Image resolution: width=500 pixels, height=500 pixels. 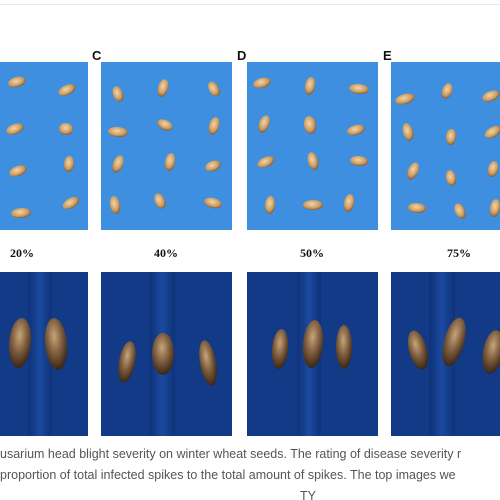 What do you see at coordinates (453, 354) in the screenshot?
I see `seed-closeup-75-graphic` at bounding box center [453, 354].